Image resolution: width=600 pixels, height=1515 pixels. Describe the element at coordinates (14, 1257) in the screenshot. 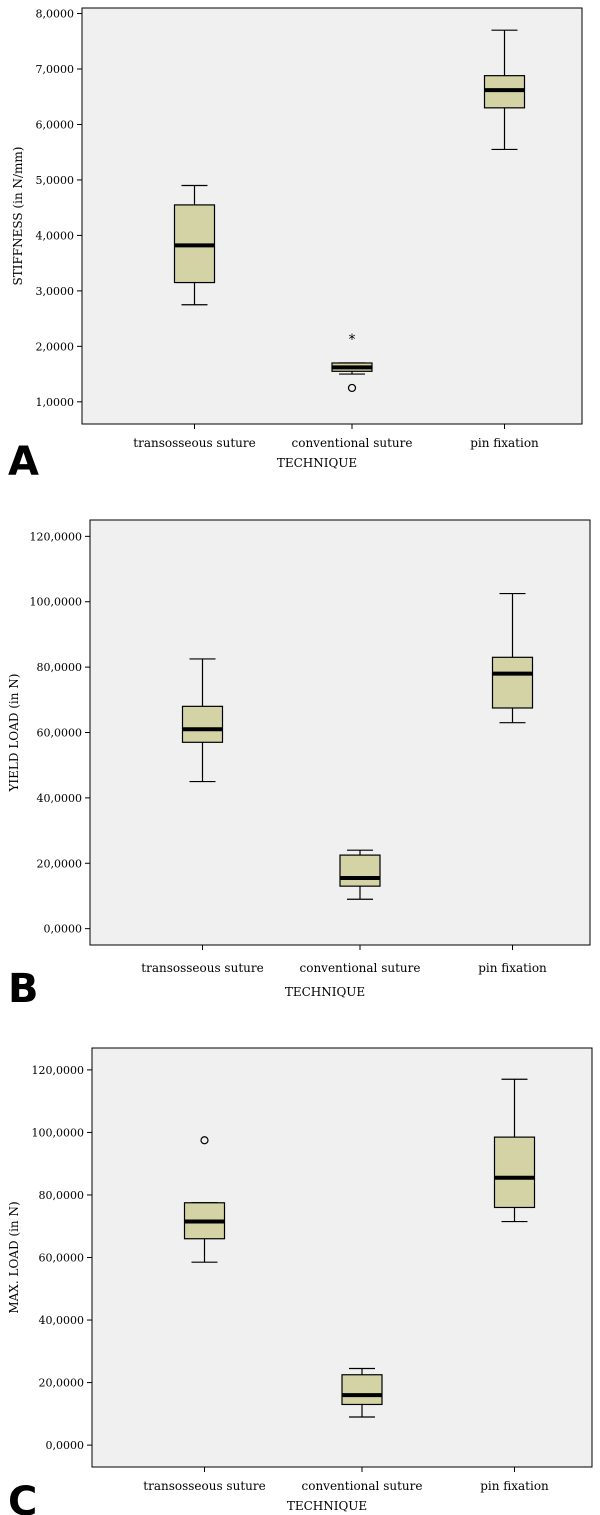

I see `y-axis-label: MAX. LOAD (in N)` at that location.